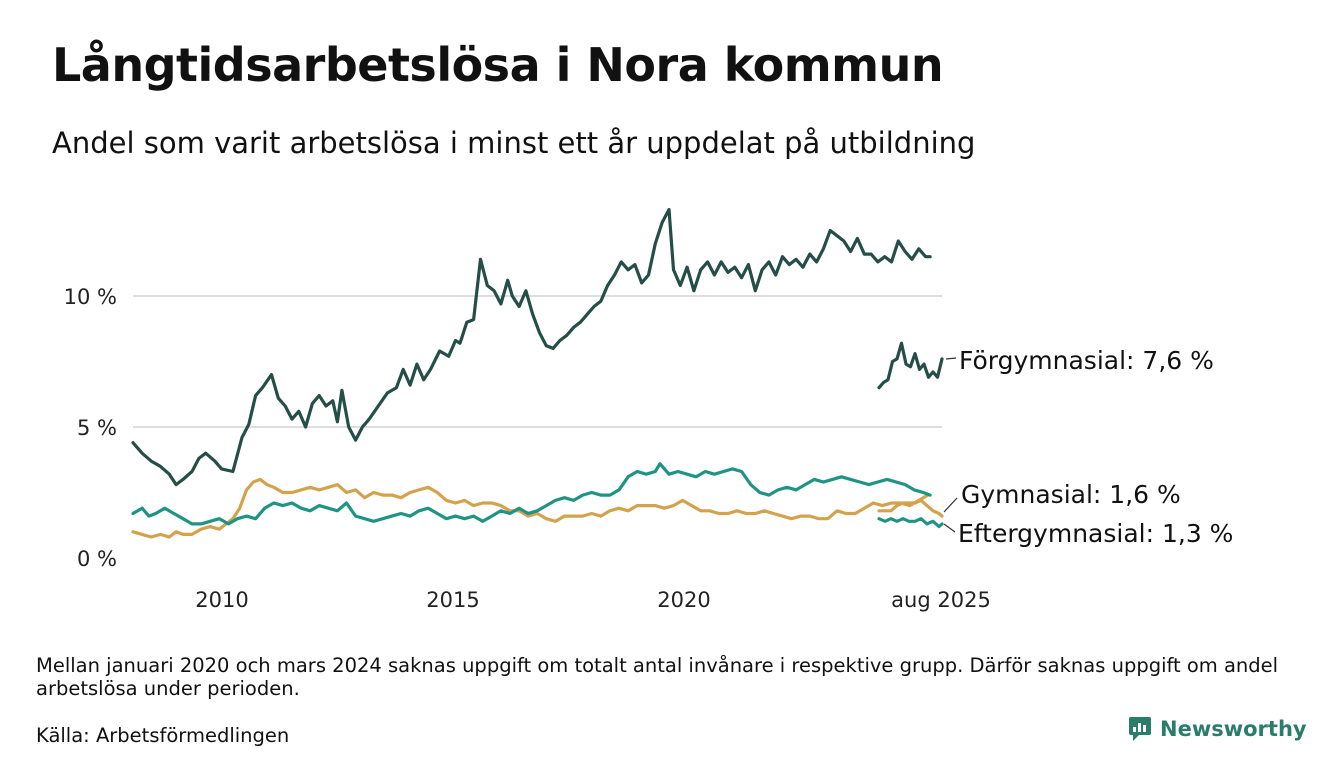 The height and width of the screenshot is (780, 1340). What do you see at coordinates (1140, 729) in the screenshot?
I see `newsworthy-logo-icon` at bounding box center [1140, 729].